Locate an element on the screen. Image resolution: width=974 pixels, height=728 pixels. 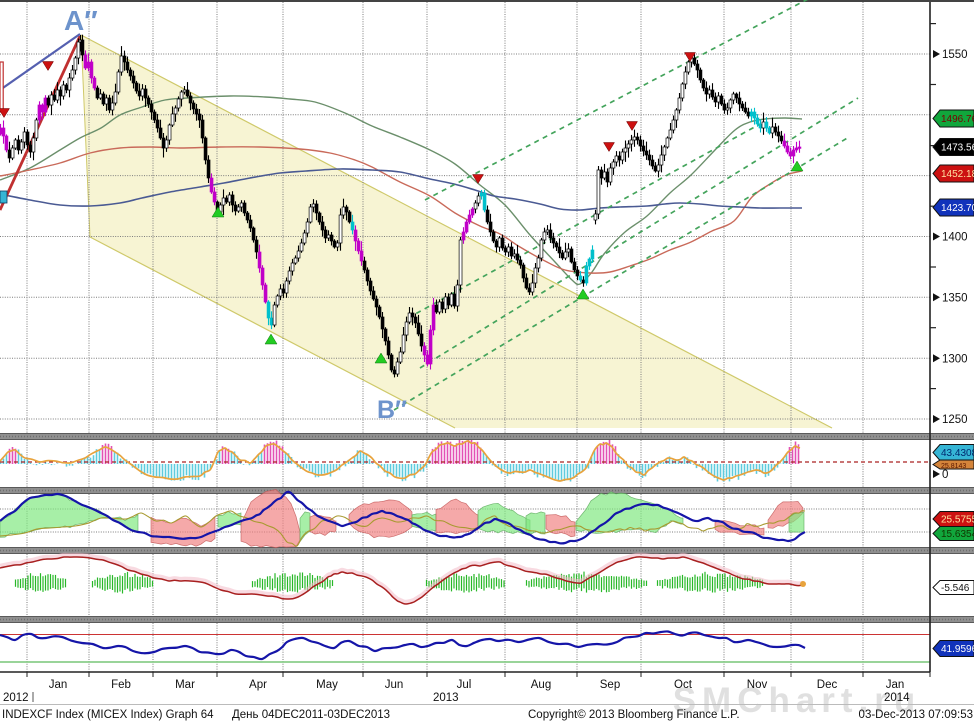
svg-text: 1550 is located at coordinates (955, 55).